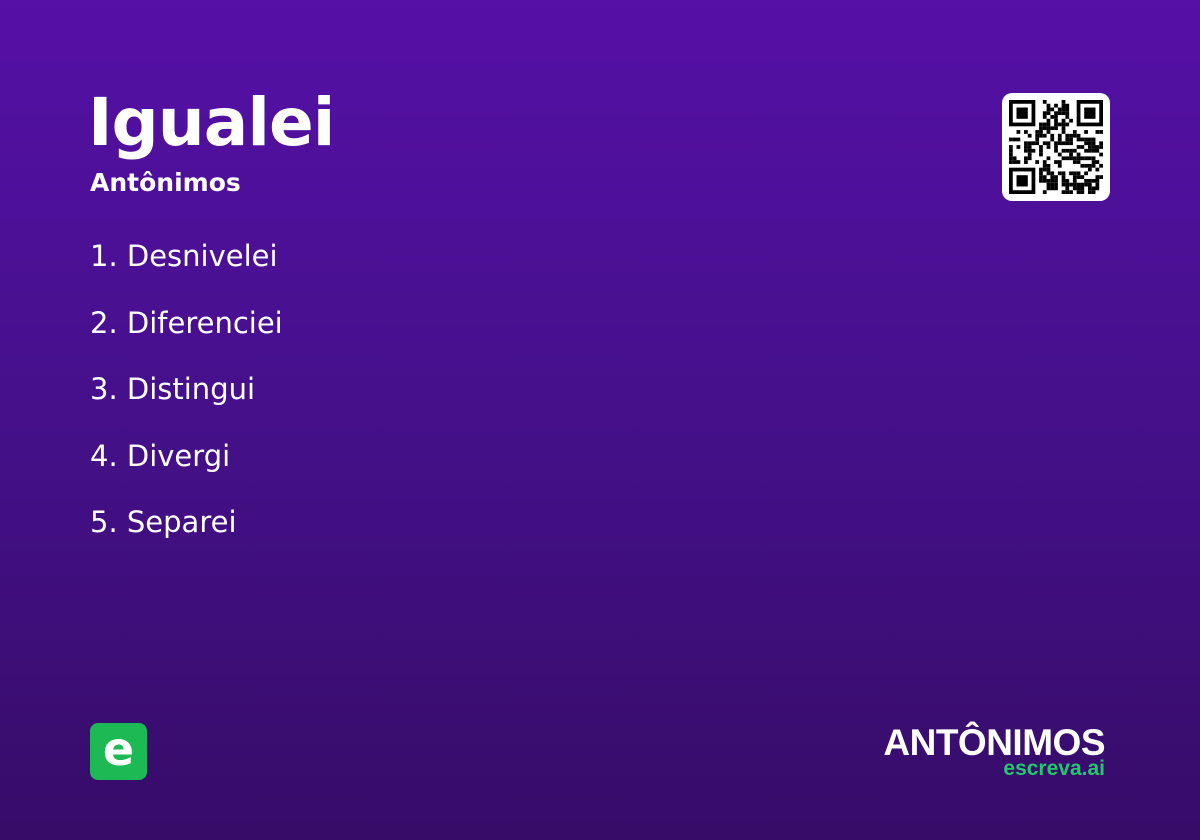  I want to click on list-item: 1. Desnivelei, so click(184, 256).